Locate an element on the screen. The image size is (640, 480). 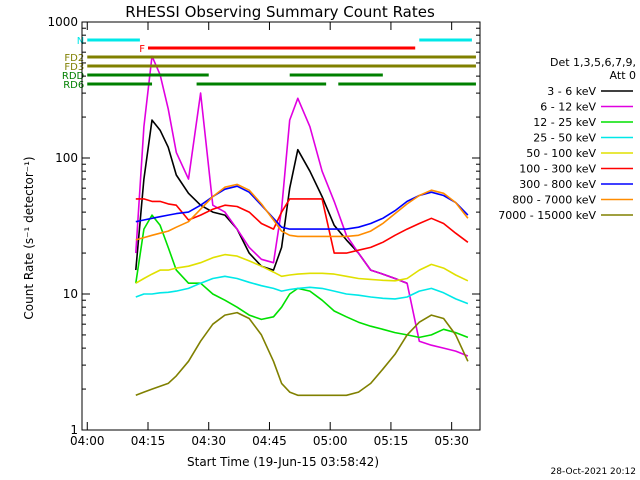
segment-label-rdd: RDD is located at coordinates (73, 76).